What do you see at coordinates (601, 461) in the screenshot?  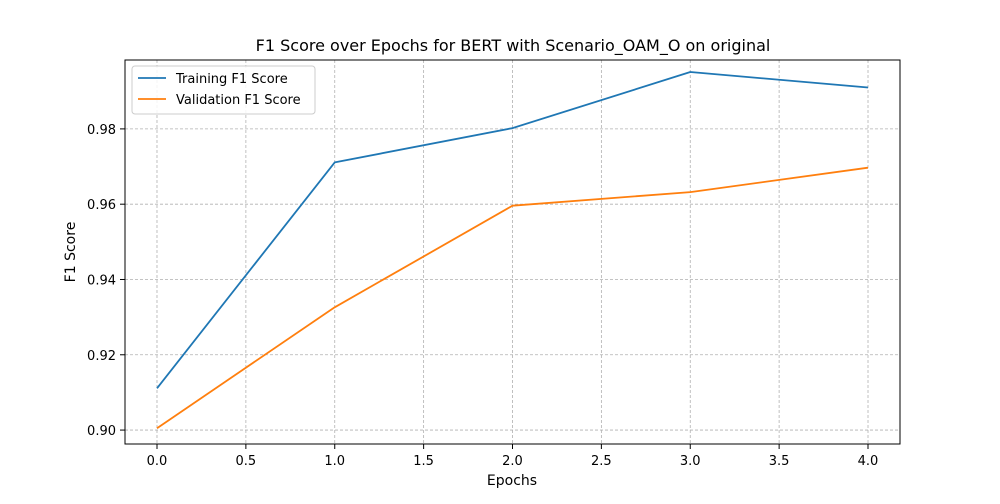 I see `x-tick-label: 2.5` at bounding box center [601, 461].